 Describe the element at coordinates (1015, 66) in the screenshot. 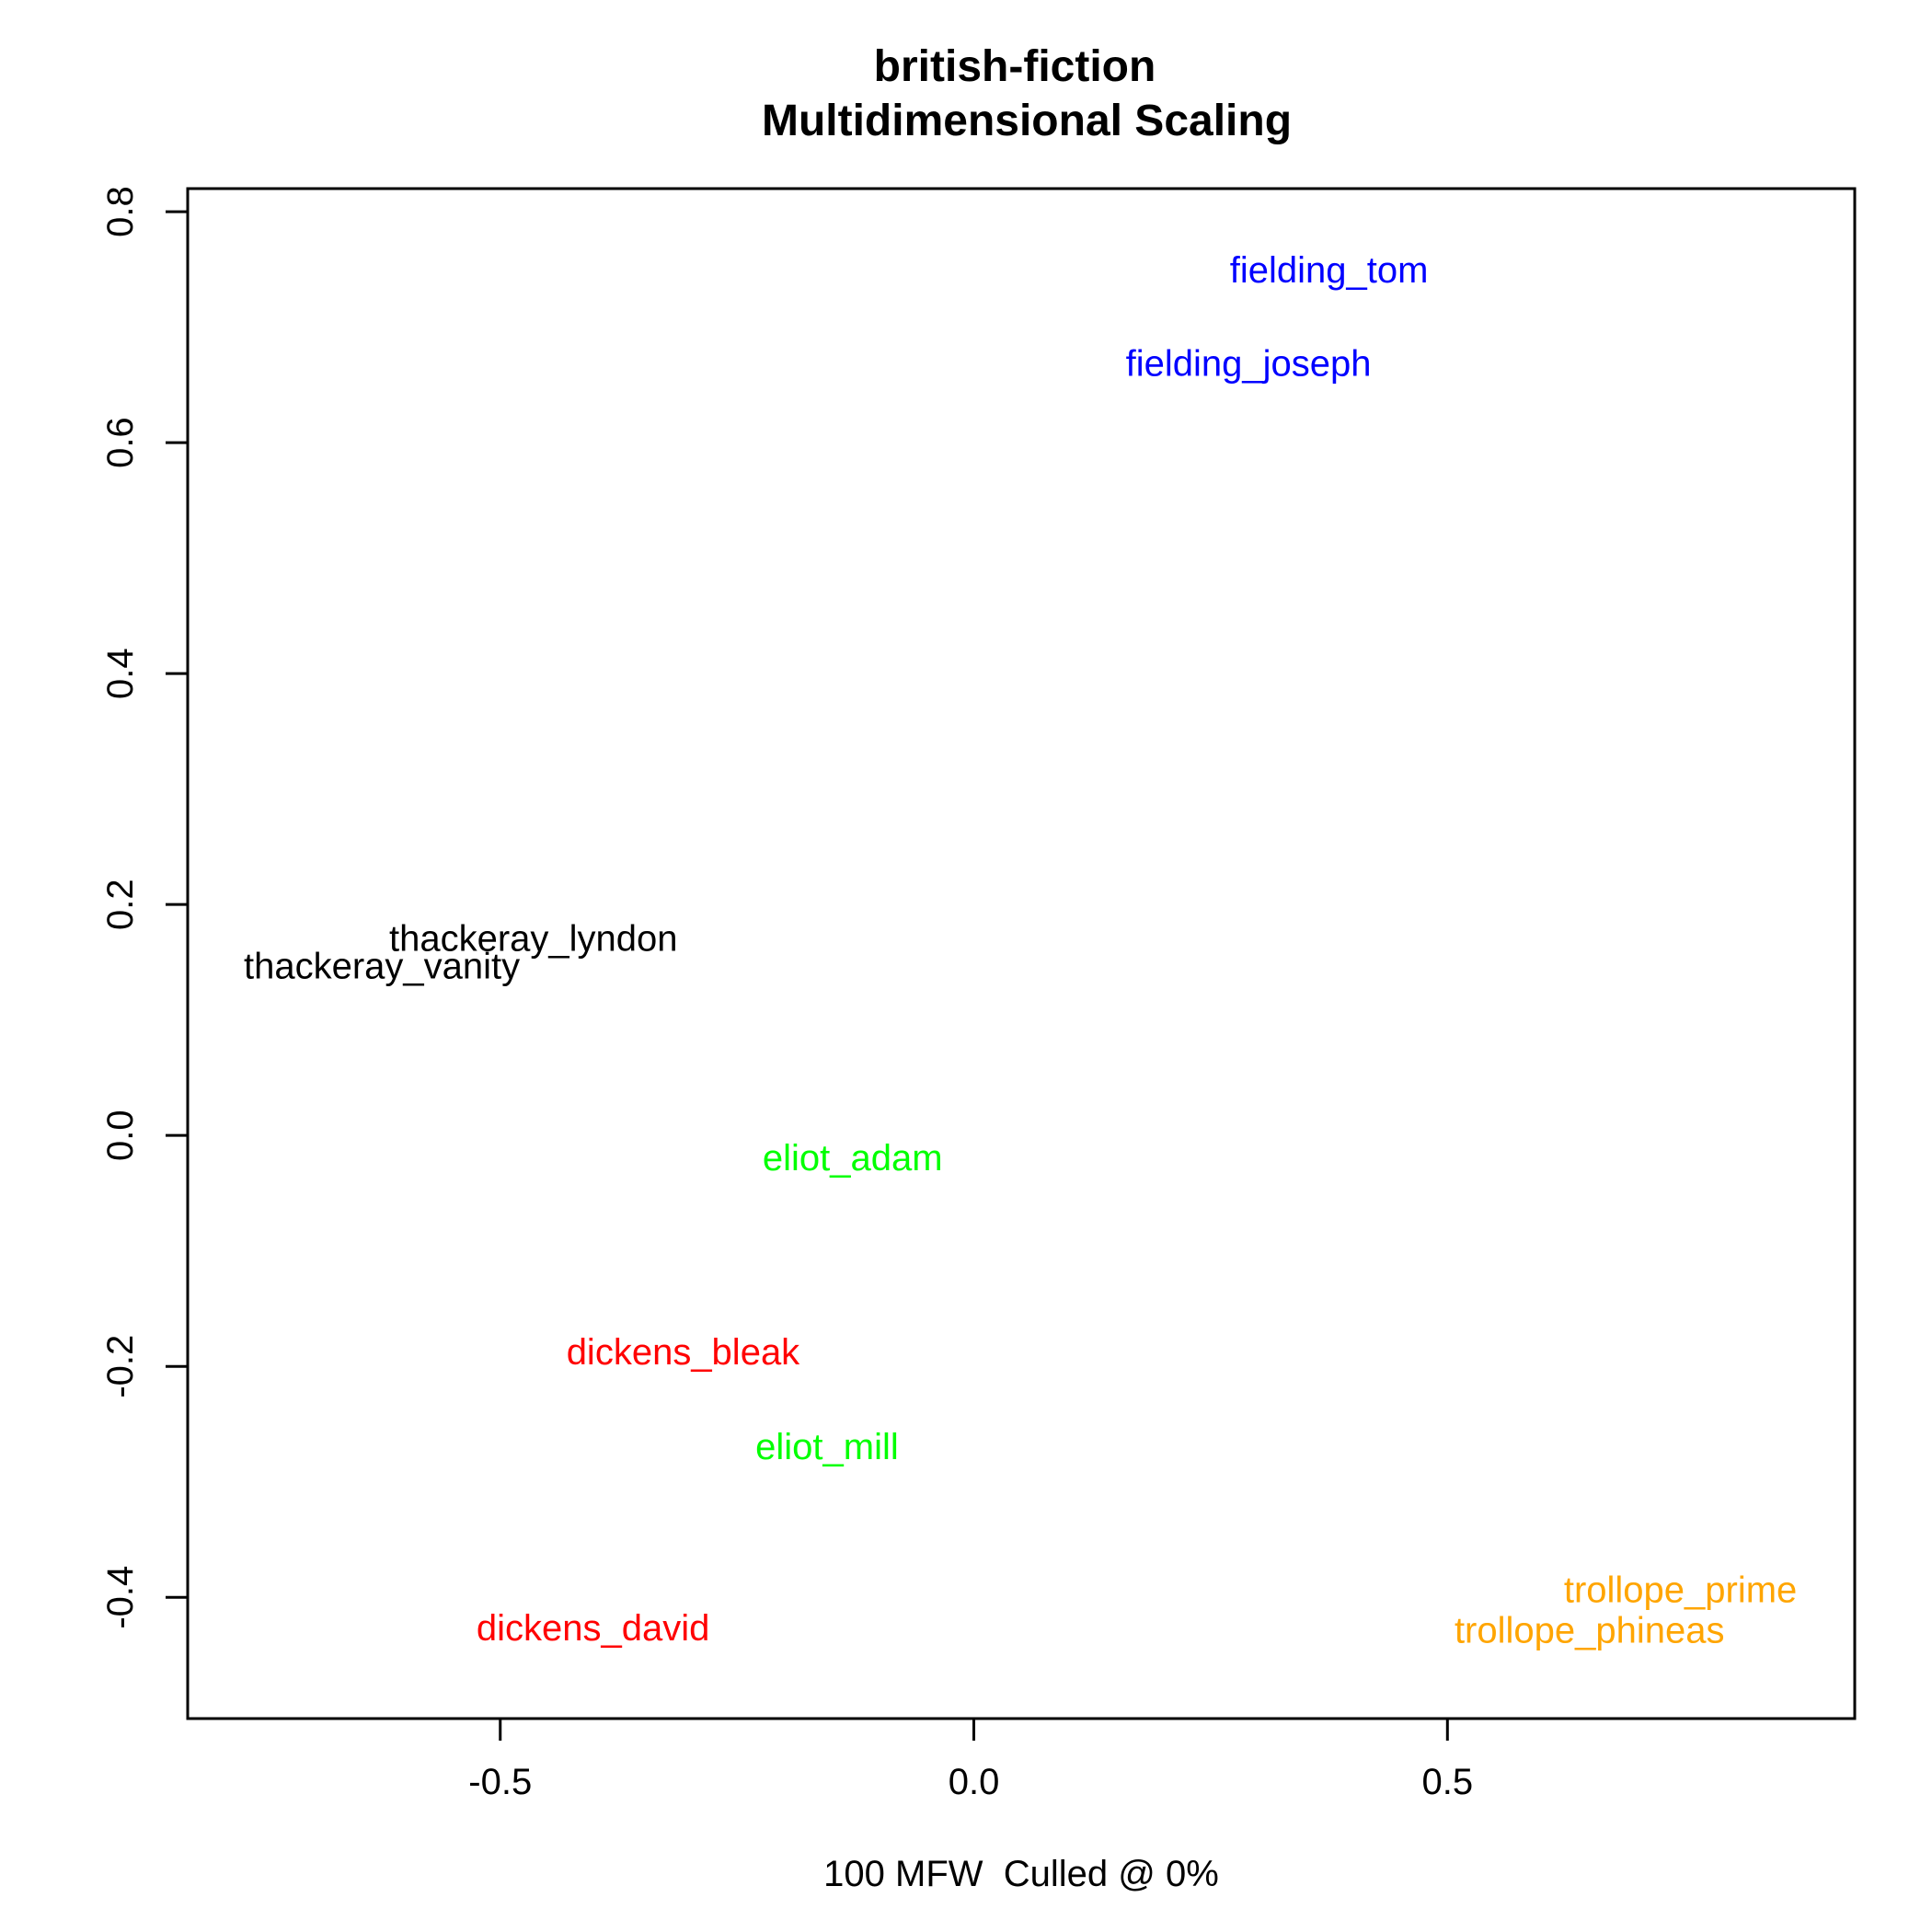

I see `chart-title: british-fiction` at that location.